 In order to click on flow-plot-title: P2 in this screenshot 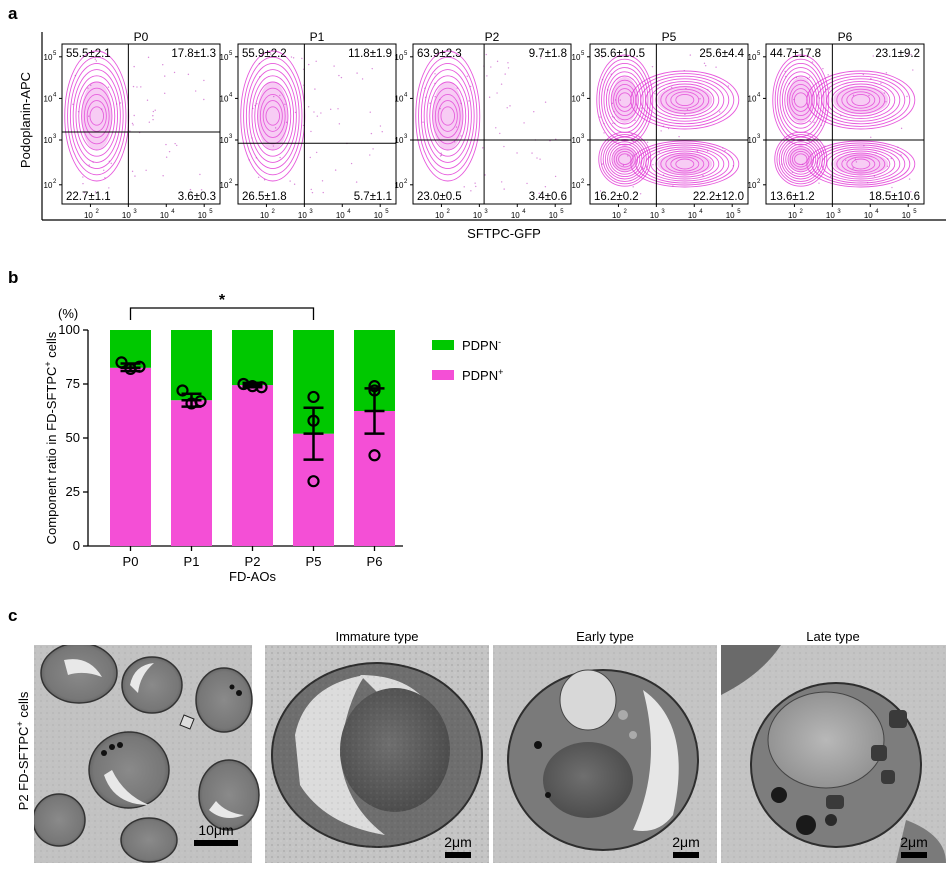, I will do `click(492, 37)`.